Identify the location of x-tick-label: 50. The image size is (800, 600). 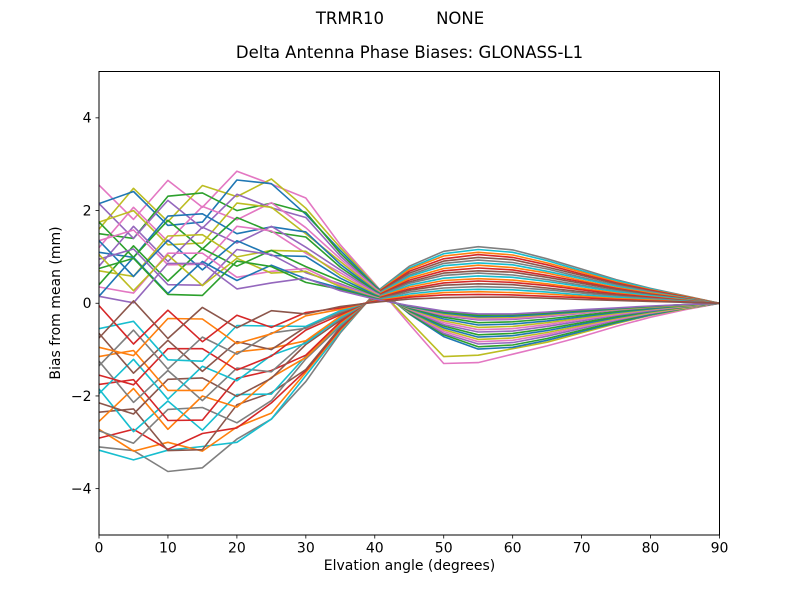
(444, 549).